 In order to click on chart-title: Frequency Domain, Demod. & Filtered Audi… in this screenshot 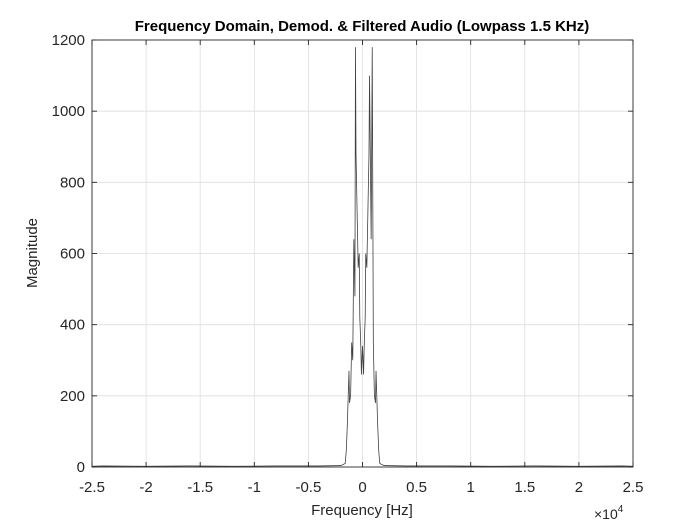, I will do `click(362, 26)`.